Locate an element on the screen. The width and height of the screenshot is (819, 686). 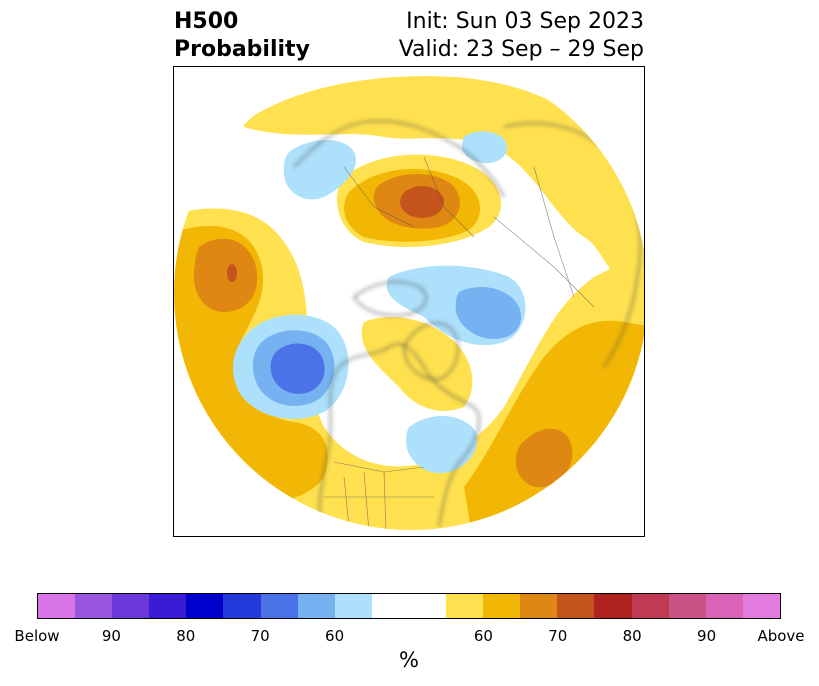
anomaly-below-60-greenland is located at coordinates (319, 169).